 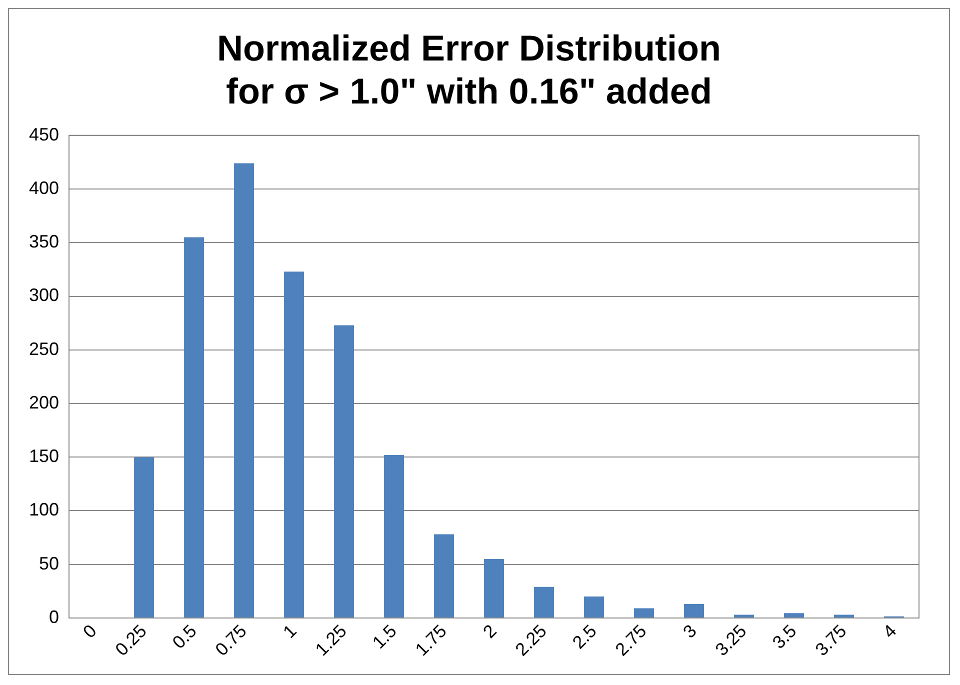 What do you see at coordinates (584, 636) in the screenshot?
I see `x-tick-label: 2.5` at bounding box center [584, 636].